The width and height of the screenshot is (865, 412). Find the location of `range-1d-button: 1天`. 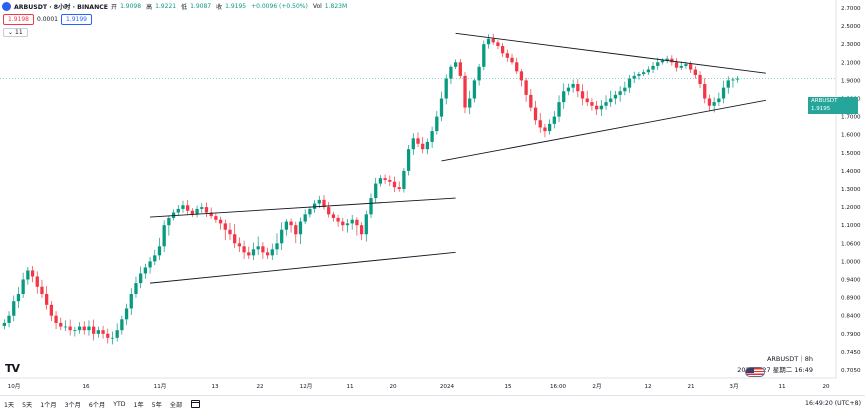

range-1d-button: 1天 is located at coordinates (9, 405).